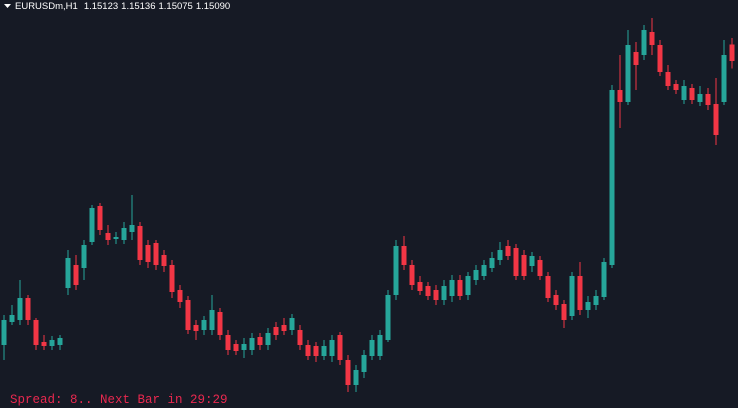  Describe the element at coordinates (7, 6) in the screenshot. I see `menu-arrow` at that location.